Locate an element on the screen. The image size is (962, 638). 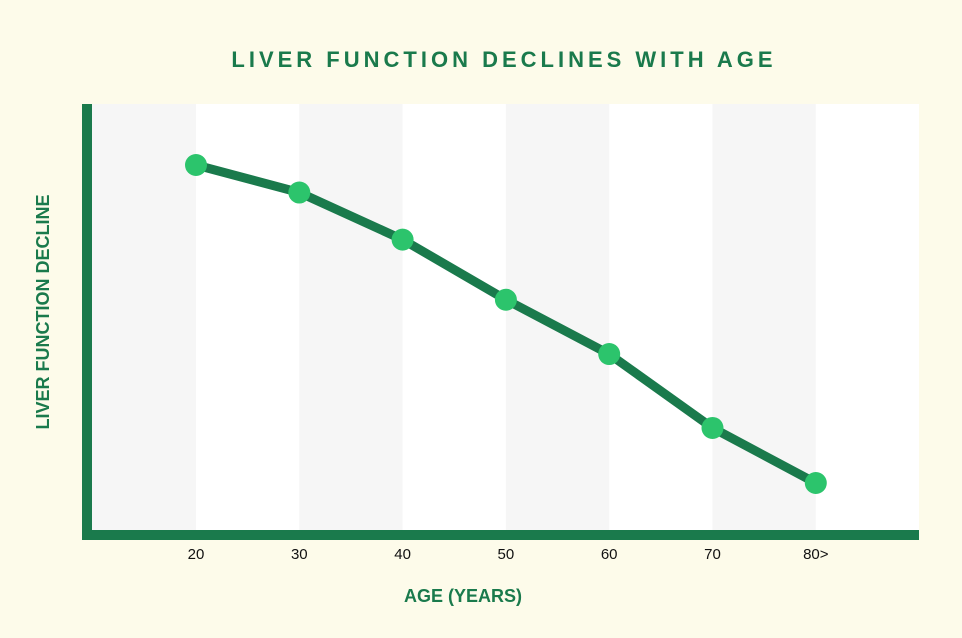
x-tick-label: 60 is located at coordinates (609, 554).